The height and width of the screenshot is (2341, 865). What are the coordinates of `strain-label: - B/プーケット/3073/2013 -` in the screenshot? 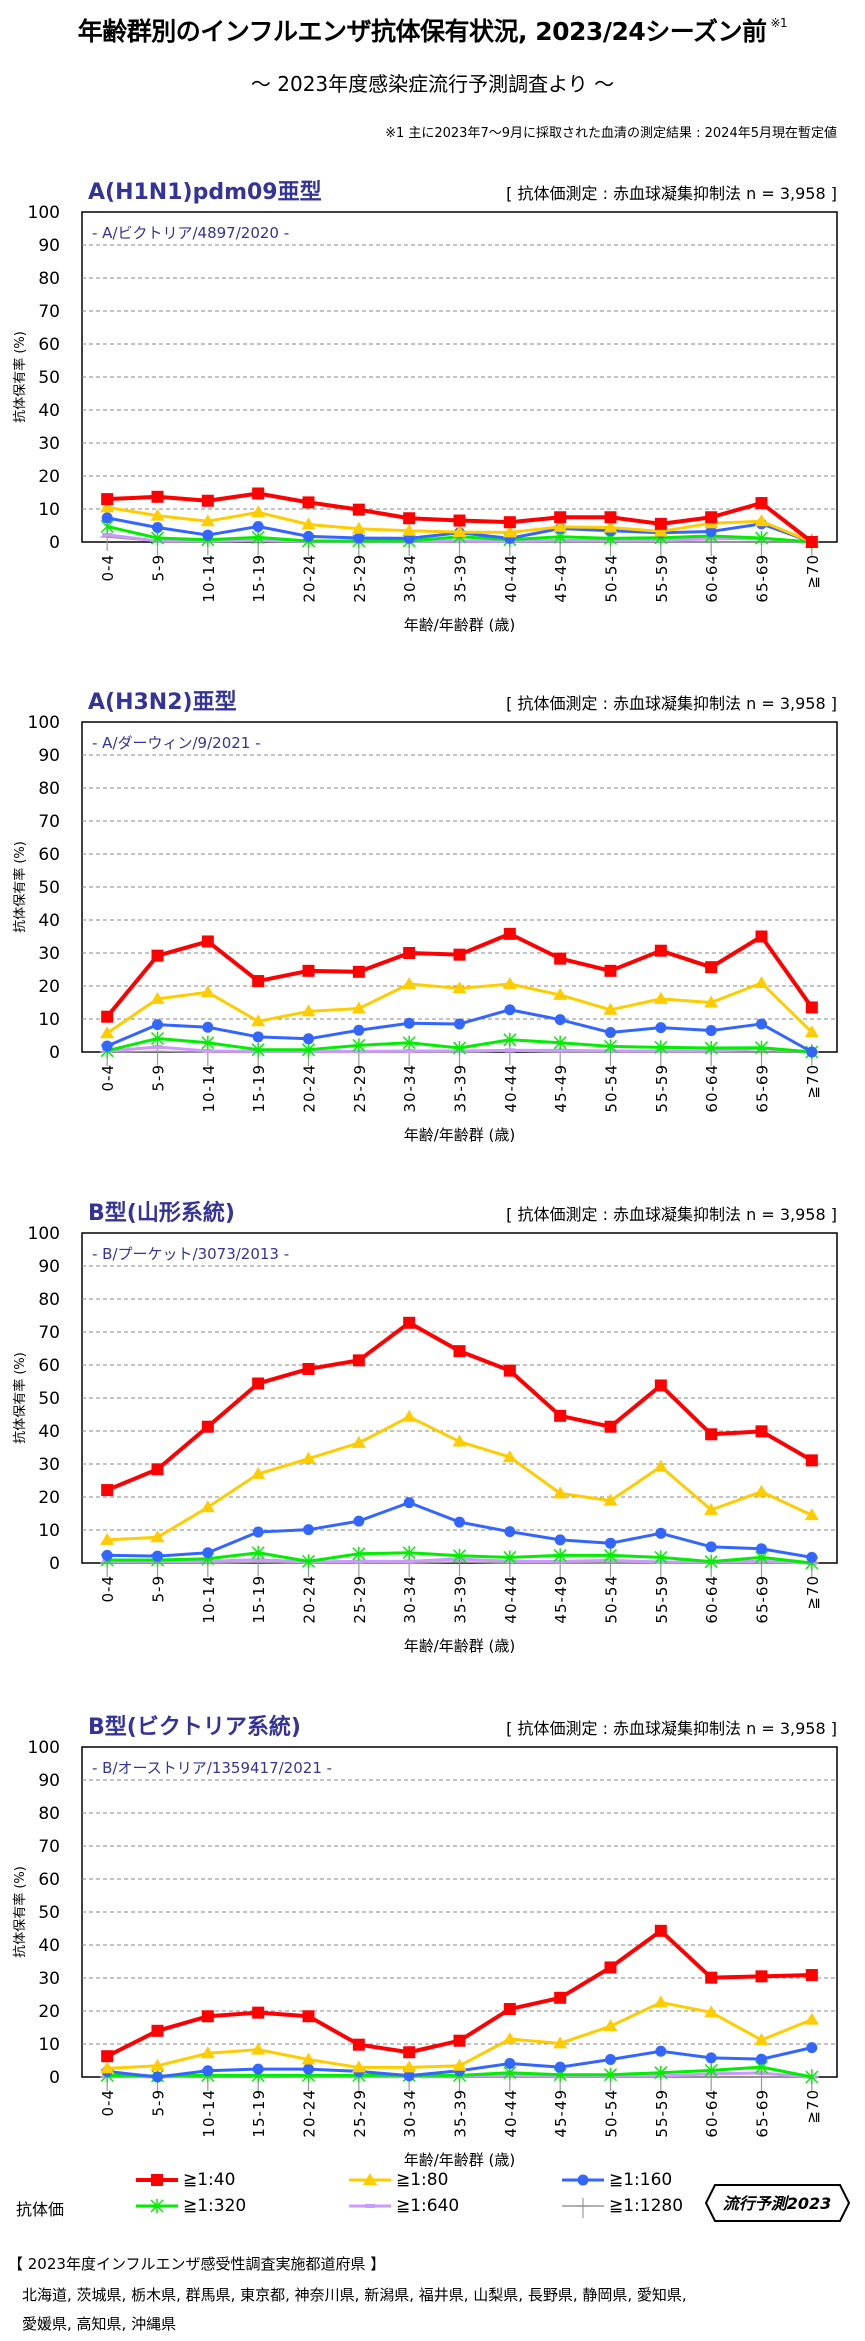 It's located at (190, 1254).